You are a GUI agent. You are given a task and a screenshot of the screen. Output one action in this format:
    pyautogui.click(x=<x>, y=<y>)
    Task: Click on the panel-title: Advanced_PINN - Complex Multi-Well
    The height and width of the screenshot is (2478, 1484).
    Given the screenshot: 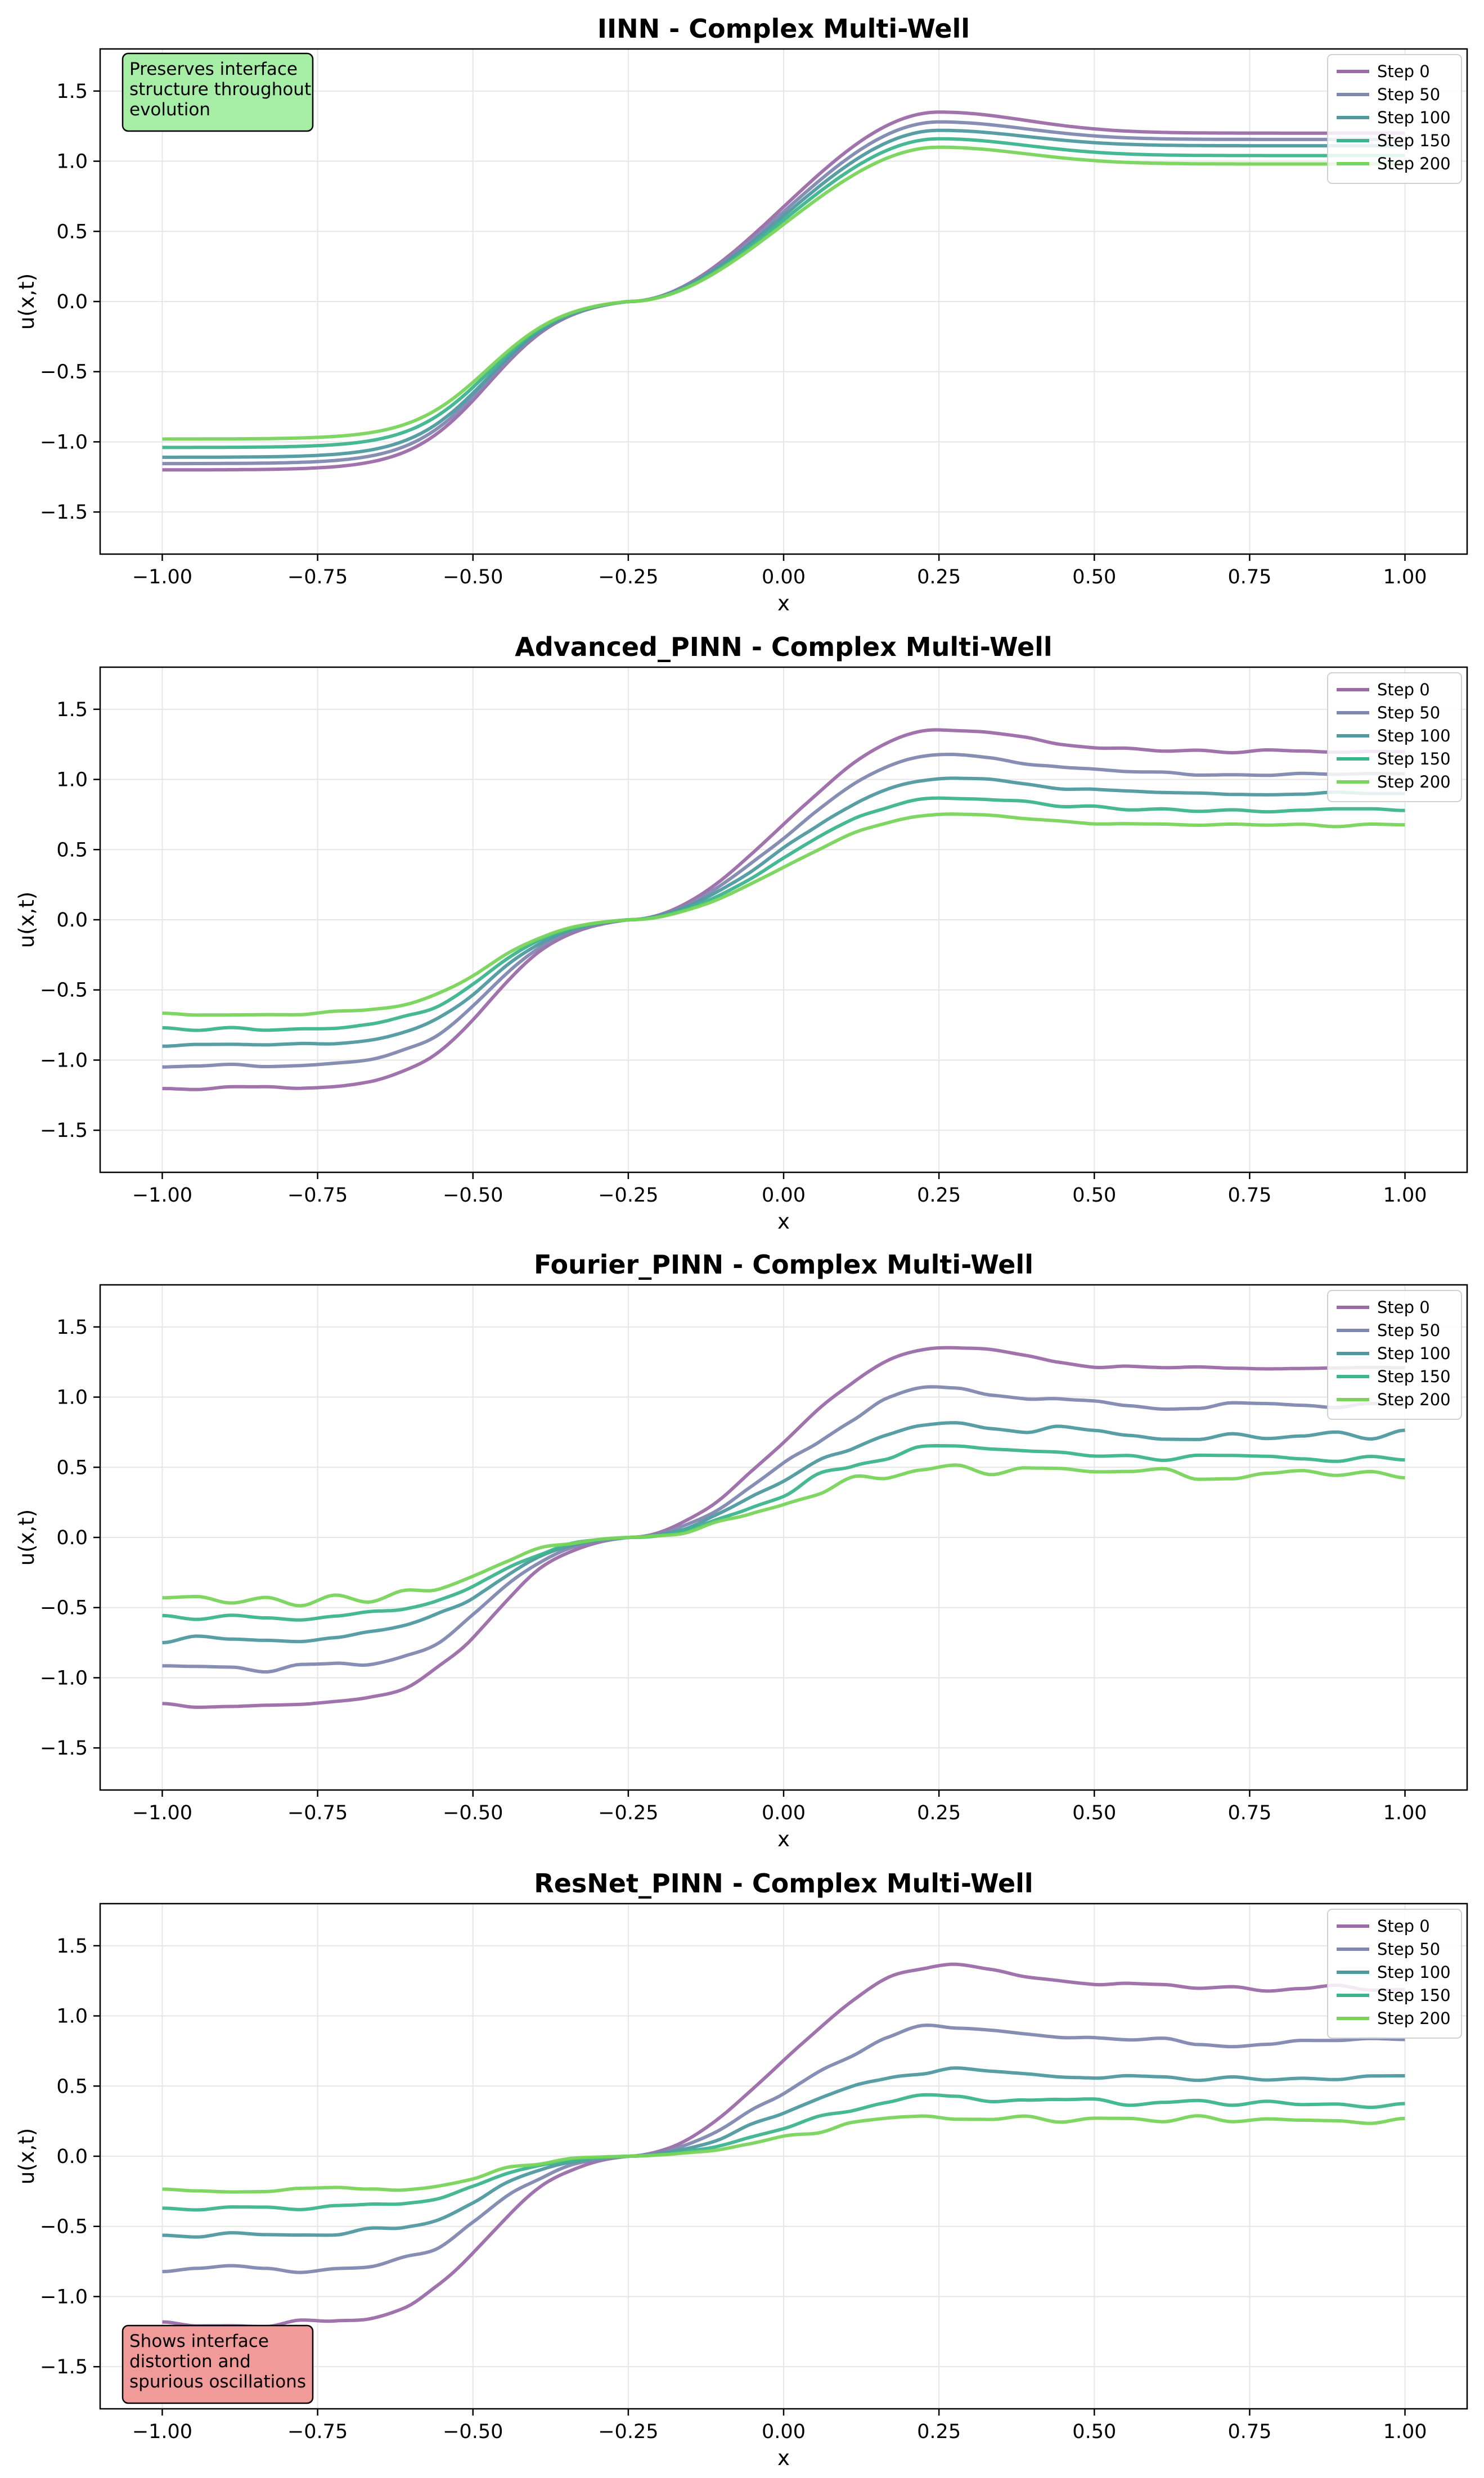 What is the action you would take?
    pyautogui.click(x=783, y=647)
    